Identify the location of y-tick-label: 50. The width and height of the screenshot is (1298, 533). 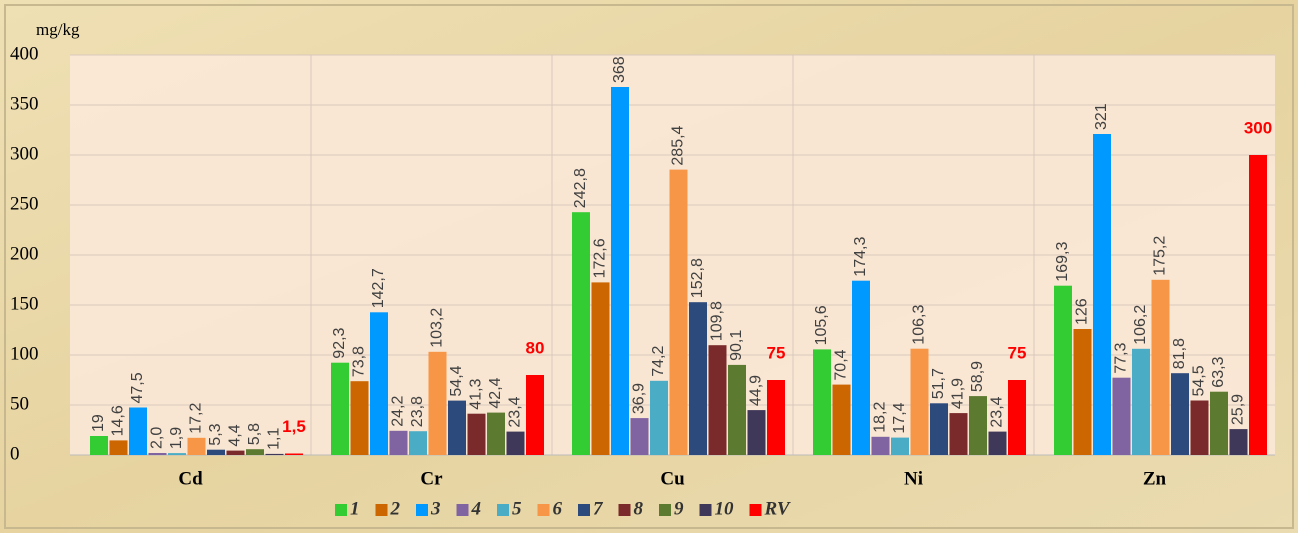
(19, 403).